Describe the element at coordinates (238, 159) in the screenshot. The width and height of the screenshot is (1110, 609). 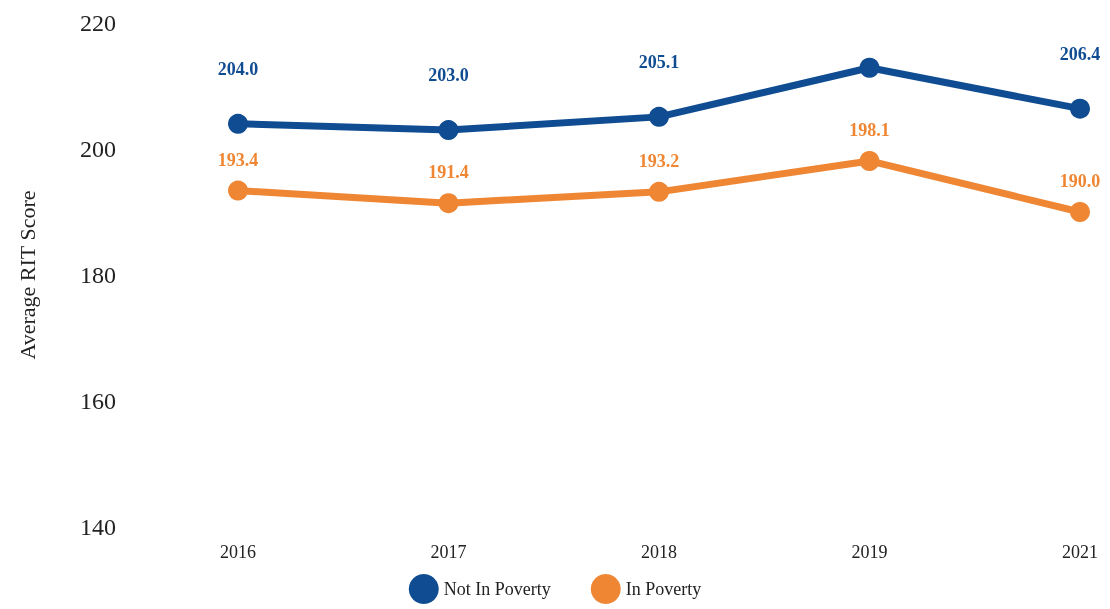
I see `data-label: 193.4` at that location.